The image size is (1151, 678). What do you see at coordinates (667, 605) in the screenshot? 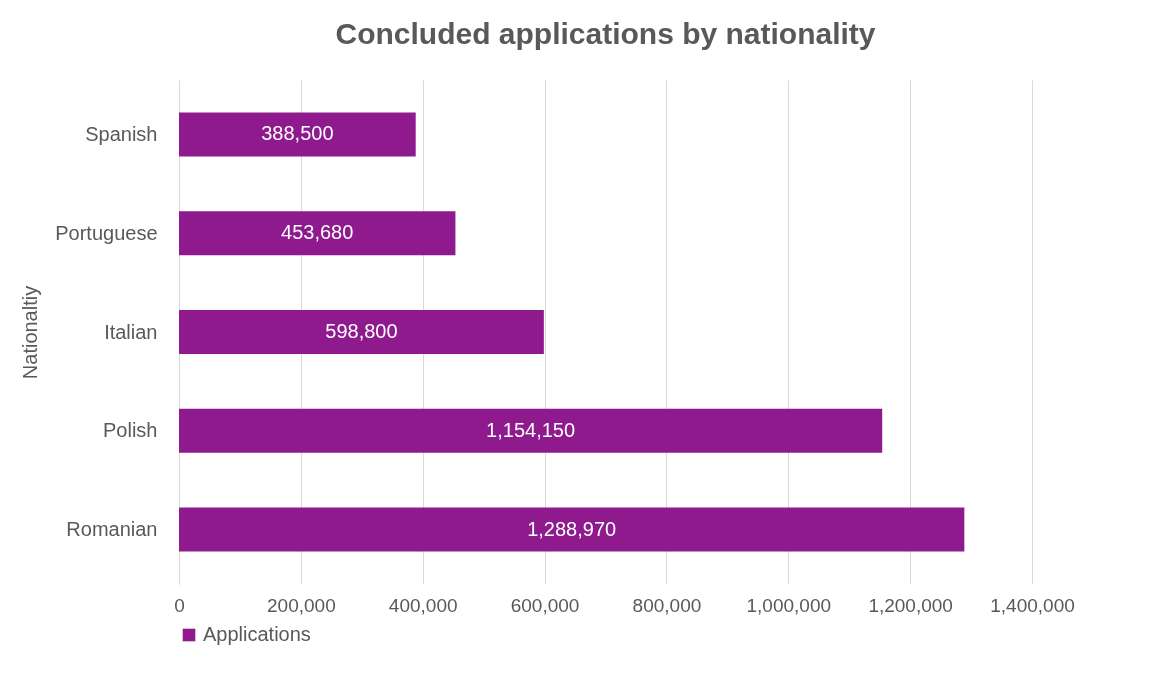
I see `x-tick-label: 800,000` at bounding box center [667, 605].